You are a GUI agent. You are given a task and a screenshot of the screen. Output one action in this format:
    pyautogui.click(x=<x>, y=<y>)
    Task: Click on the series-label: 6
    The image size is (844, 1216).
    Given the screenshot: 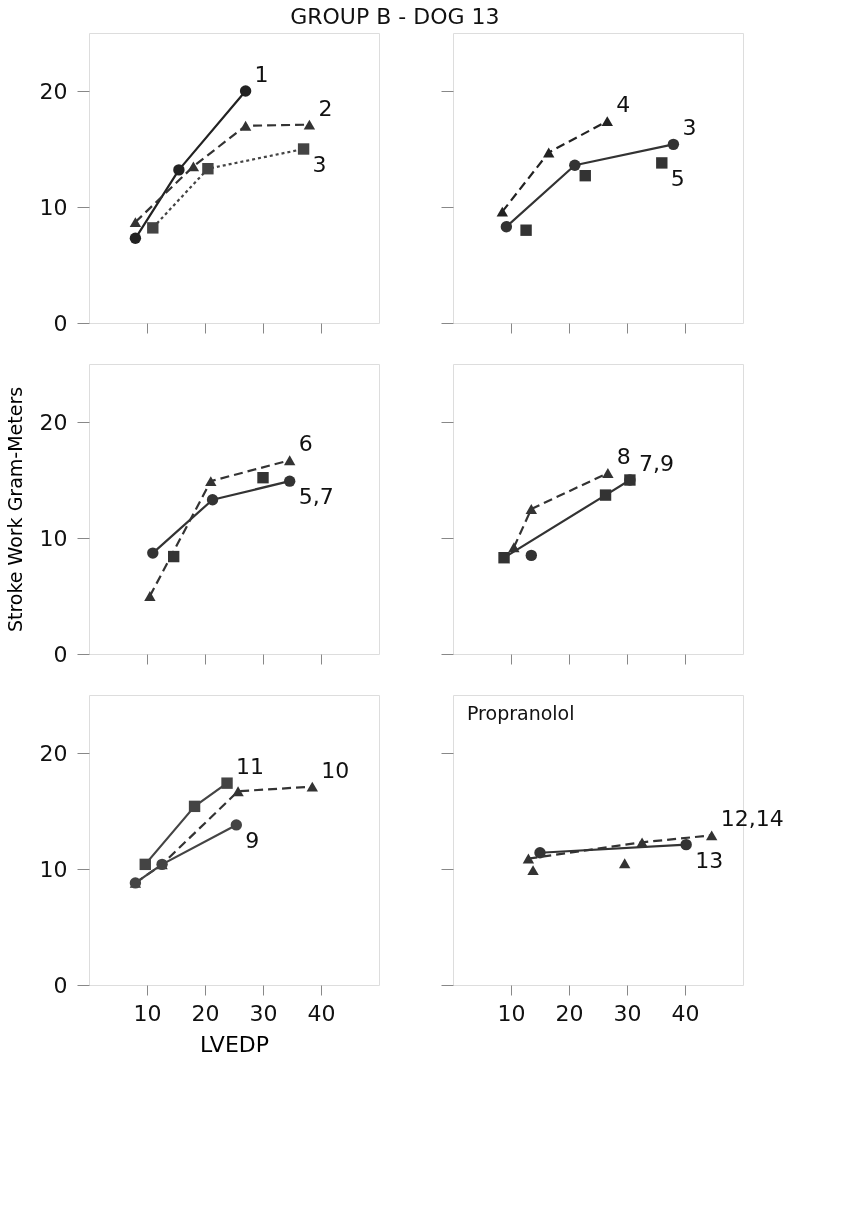 What is the action you would take?
    pyautogui.click(x=305, y=444)
    